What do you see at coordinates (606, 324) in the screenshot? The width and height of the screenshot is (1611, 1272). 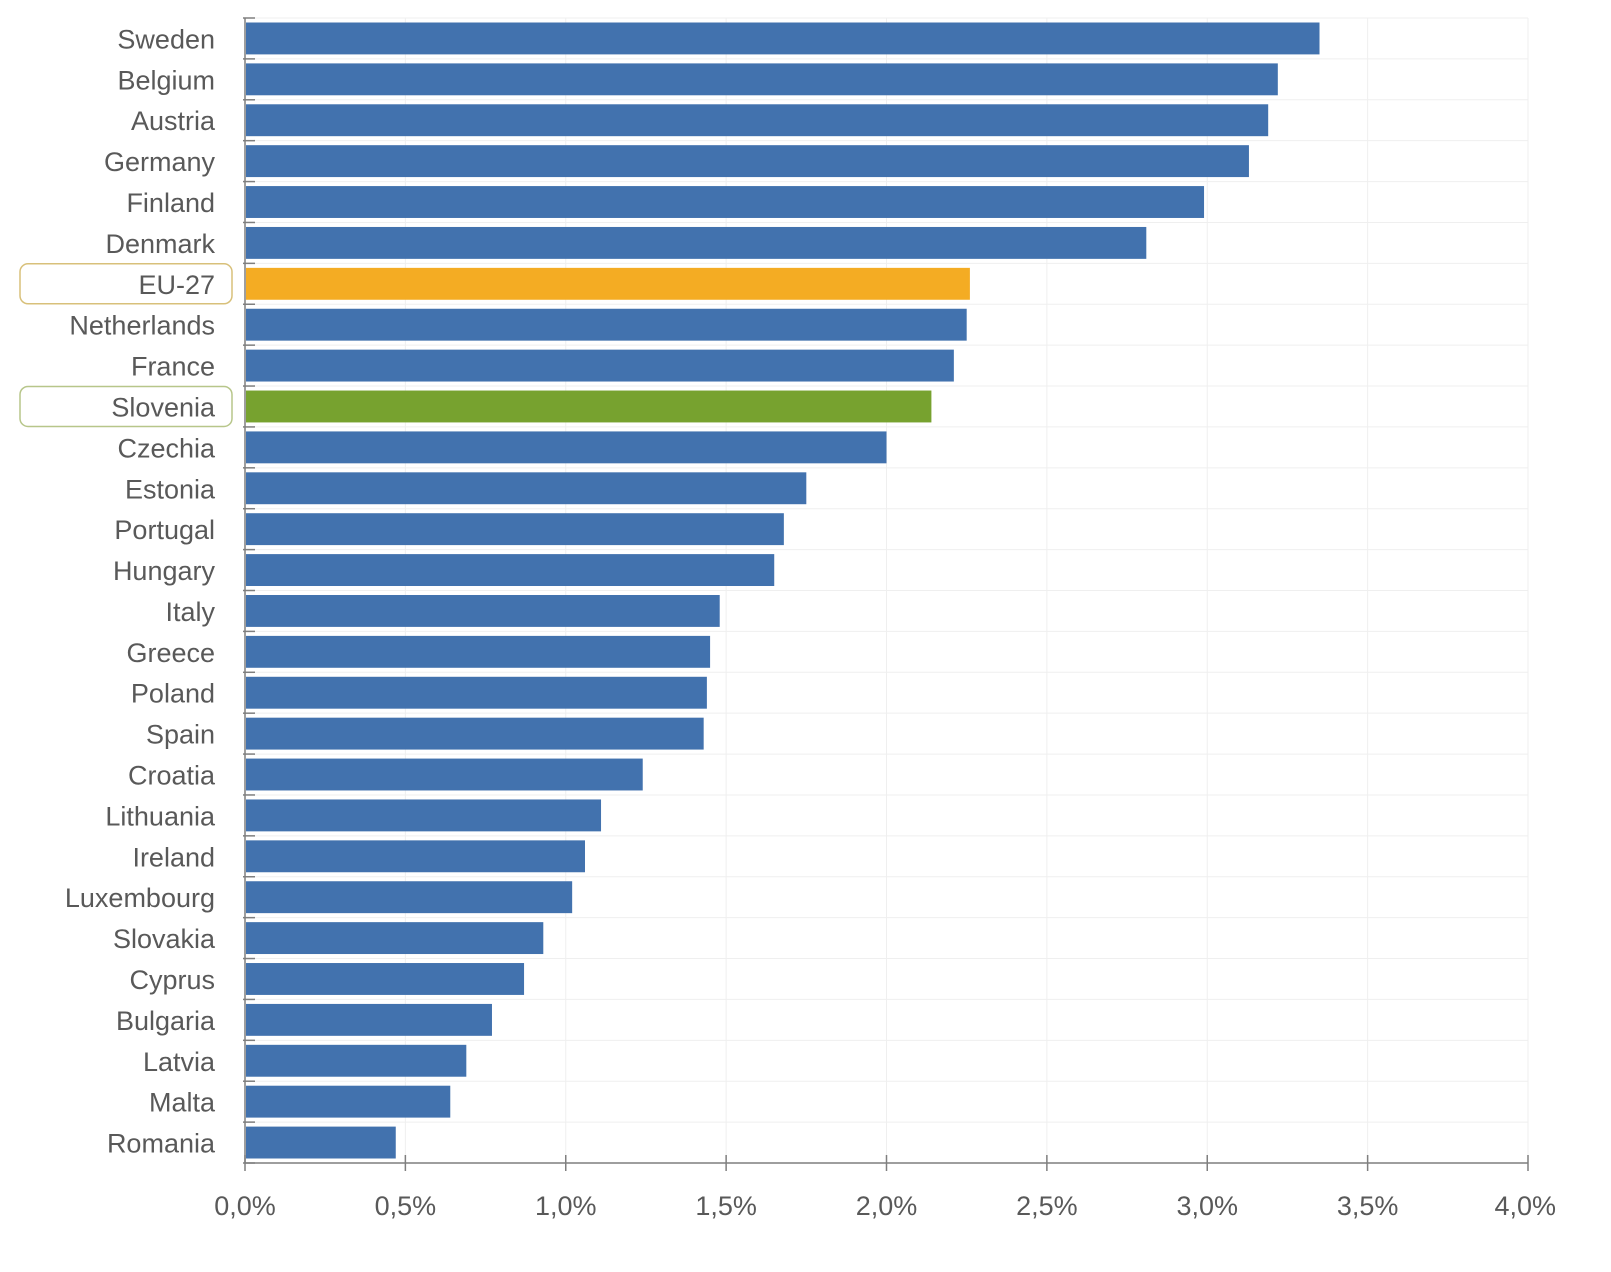 I see `bar-netherlands` at bounding box center [606, 324].